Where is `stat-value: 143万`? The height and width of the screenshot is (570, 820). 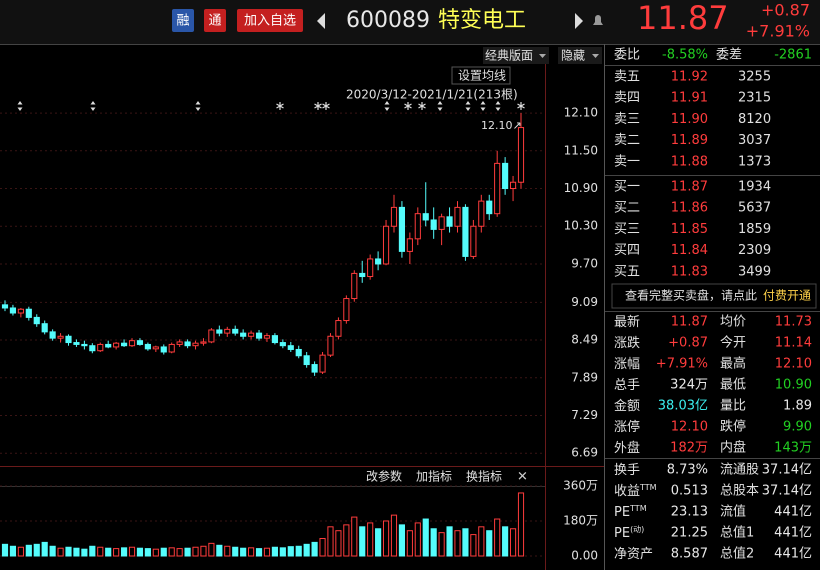 stat-value: 143万 is located at coordinates (793, 448).